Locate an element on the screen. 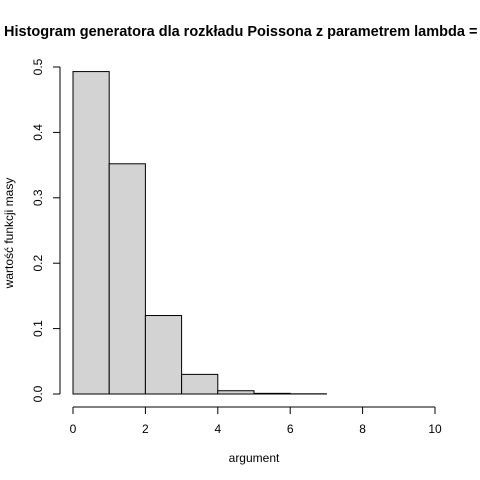  x-tick-label: 6 is located at coordinates (290, 429).